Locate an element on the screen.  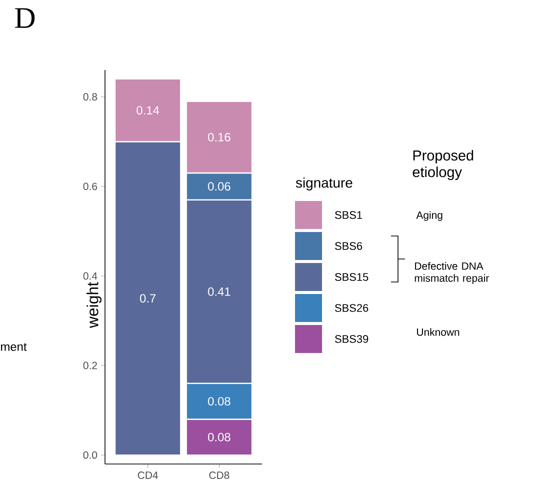
text: SBS39 is located at coordinates (351, 339).